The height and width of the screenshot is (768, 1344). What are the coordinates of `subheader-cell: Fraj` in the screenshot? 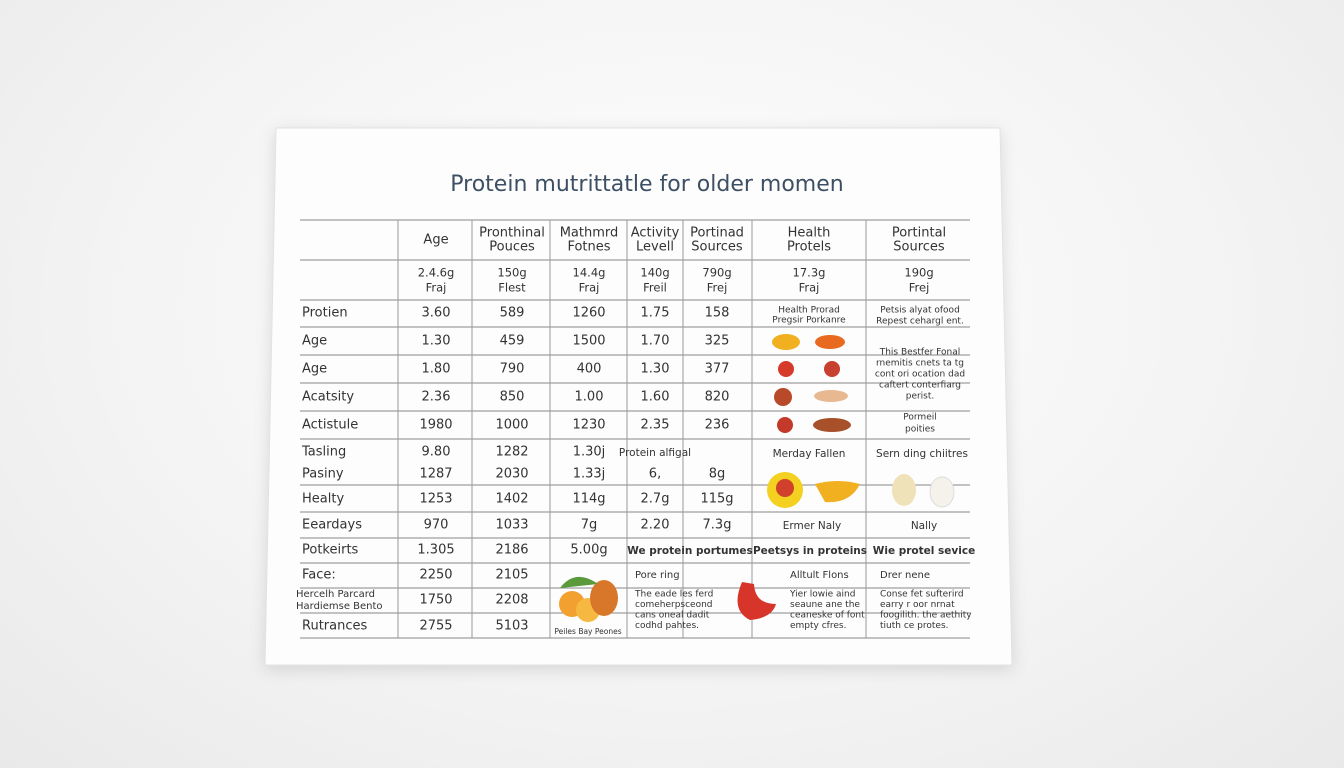 It's located at (436, 288).